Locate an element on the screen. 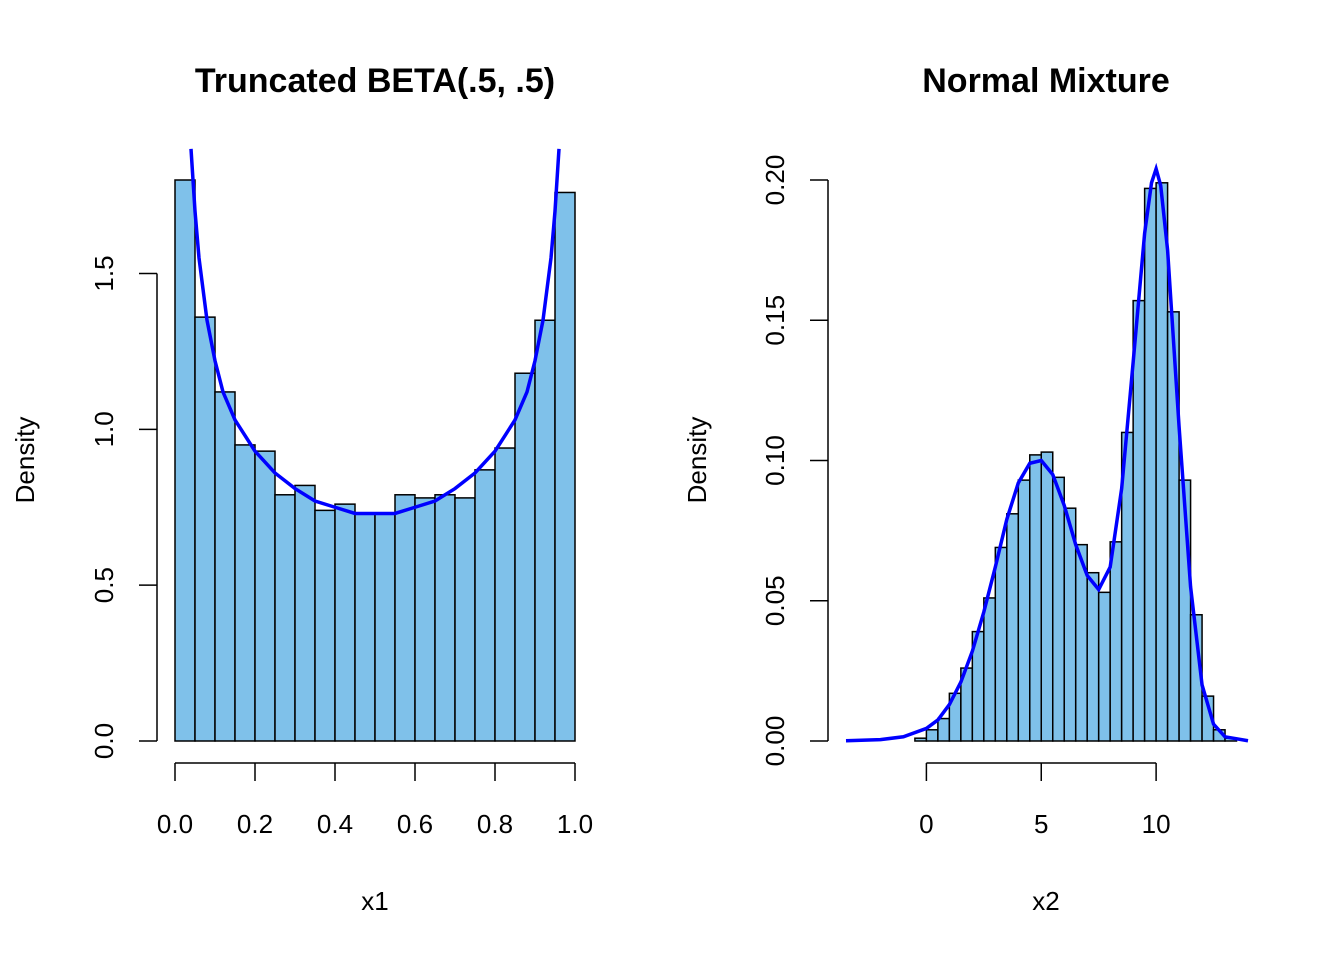 This screenshot has height=965, width=1344. y-tick-label: 0.15 is located at coordinates (775, 320).